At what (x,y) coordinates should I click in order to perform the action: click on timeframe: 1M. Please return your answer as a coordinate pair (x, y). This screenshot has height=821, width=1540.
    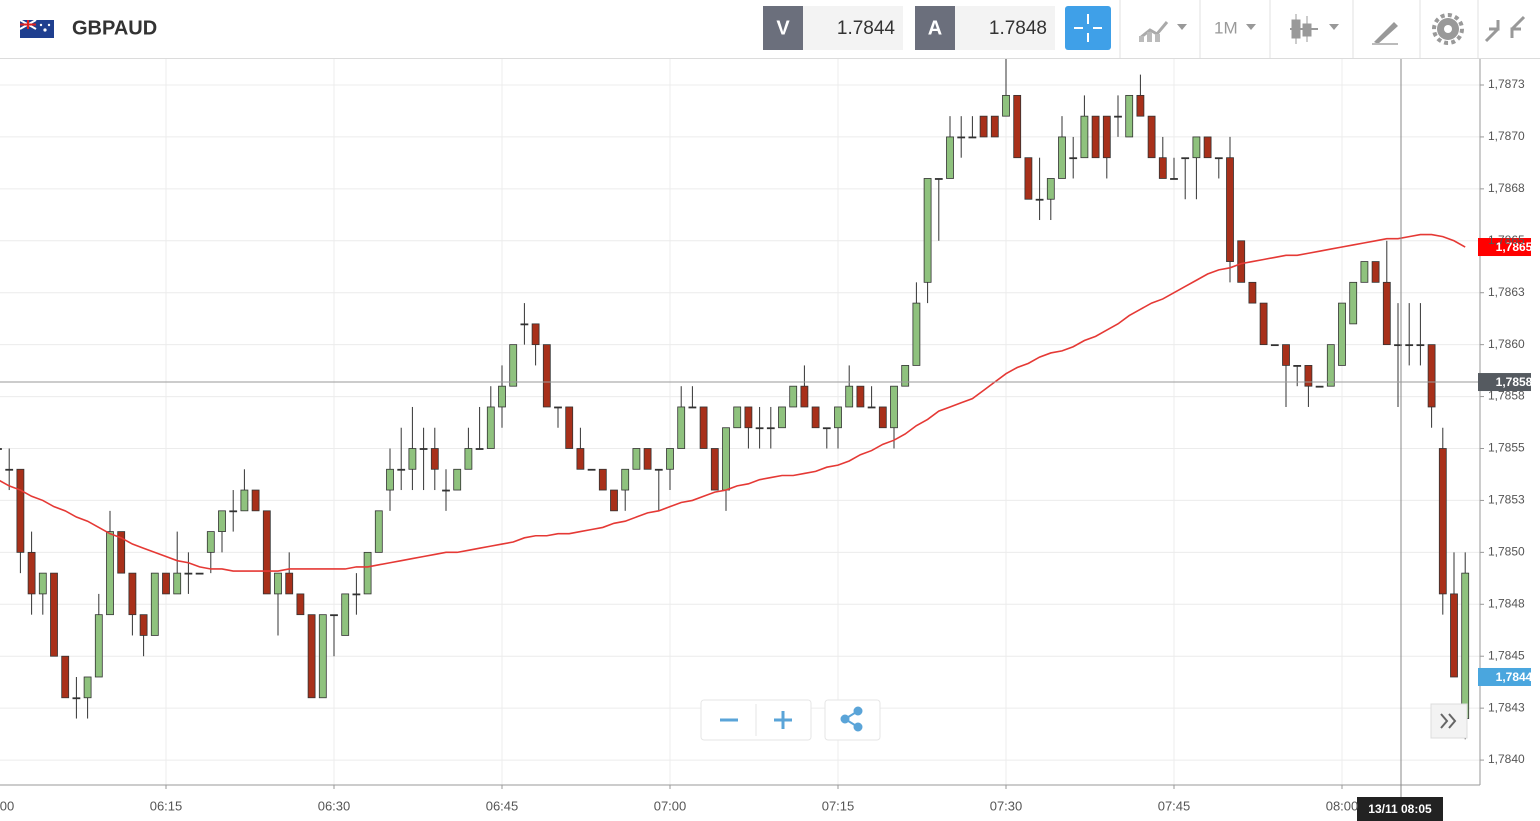
    Looking at the image, I should click on (1226, 27).